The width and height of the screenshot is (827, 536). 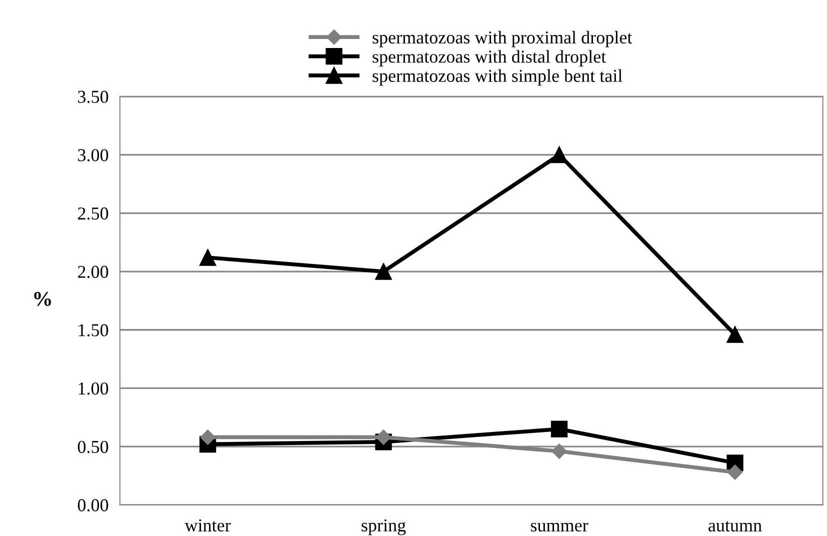 What do you see at coordinates (93, 96) in the screenshot?
I see `y-tick-label: 3.50` at bounding box center [93, 96].